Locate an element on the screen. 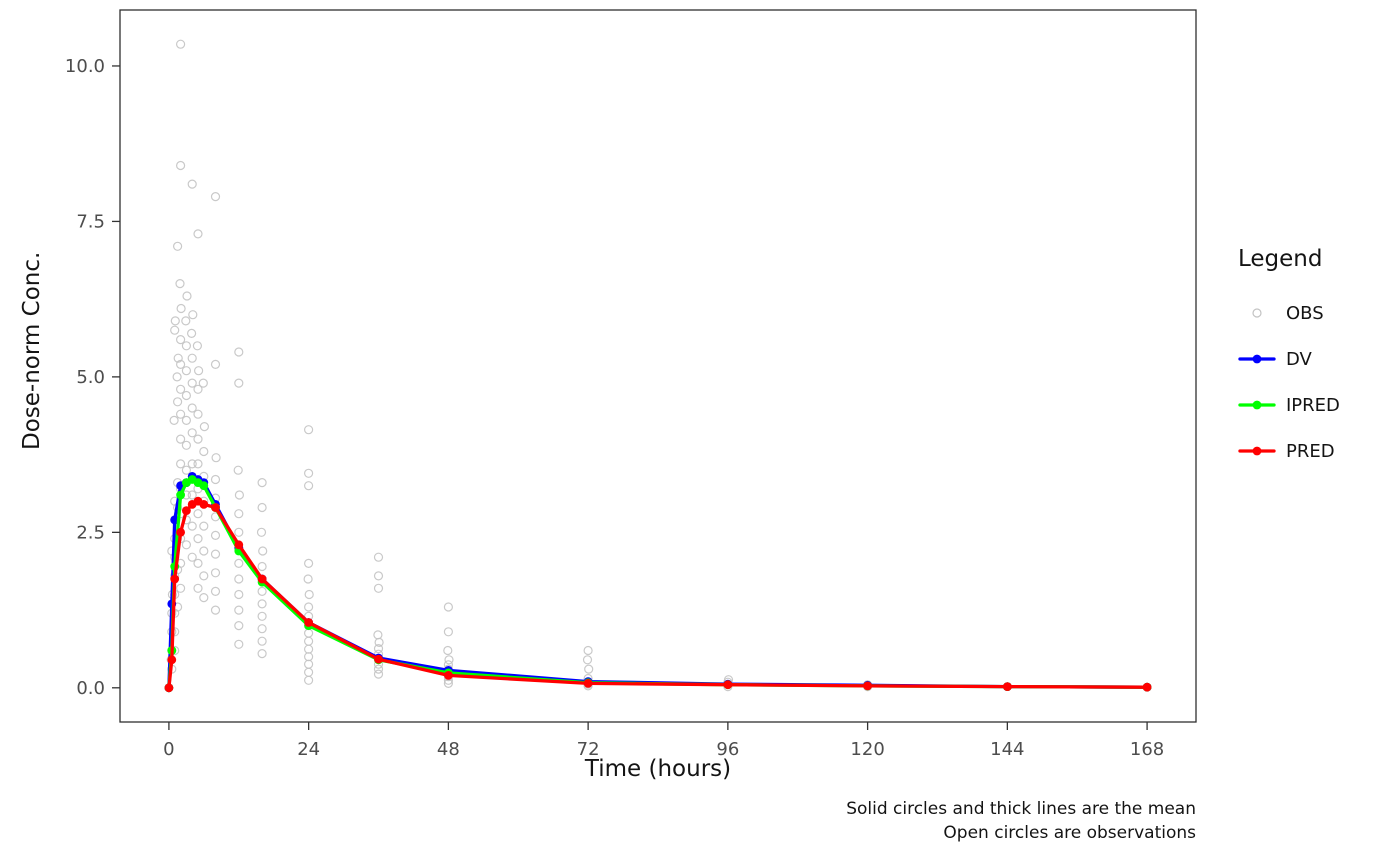 The height and width of the screenshot is (866, 1400). svg-text: 144 is located at coordinates (1007, 749).